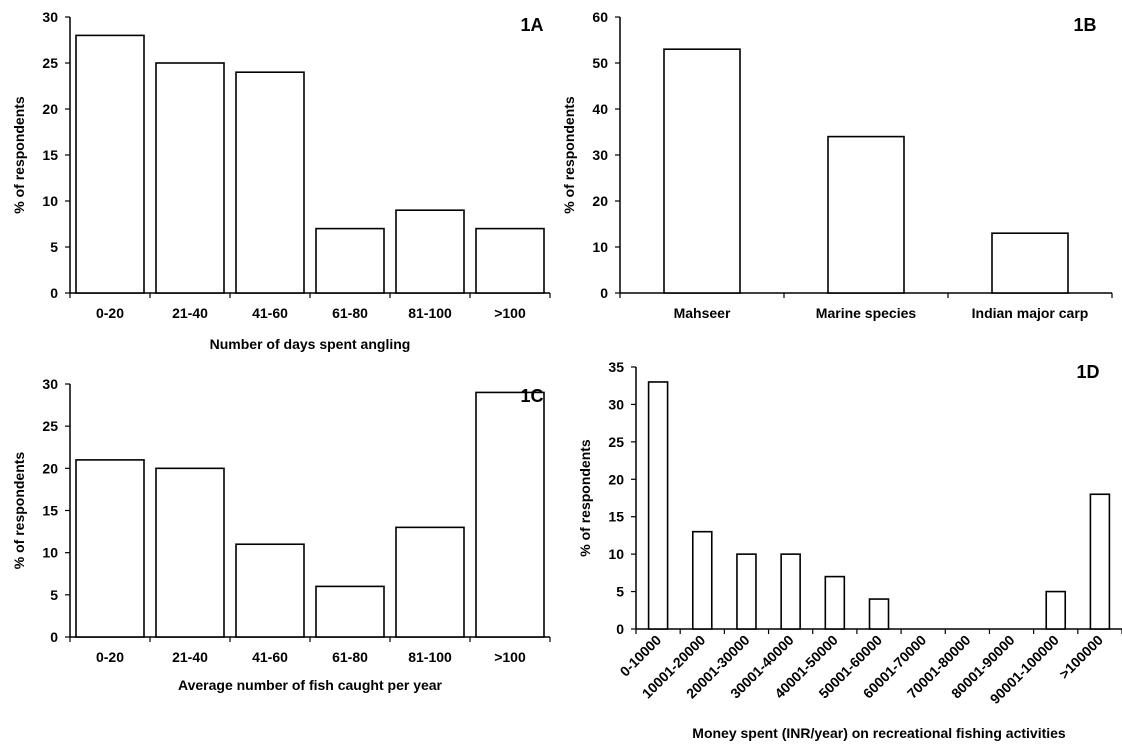 This screenshot has height=749, width=1122. I want to click on x-tick-label: >100000, so click(1081, 657).